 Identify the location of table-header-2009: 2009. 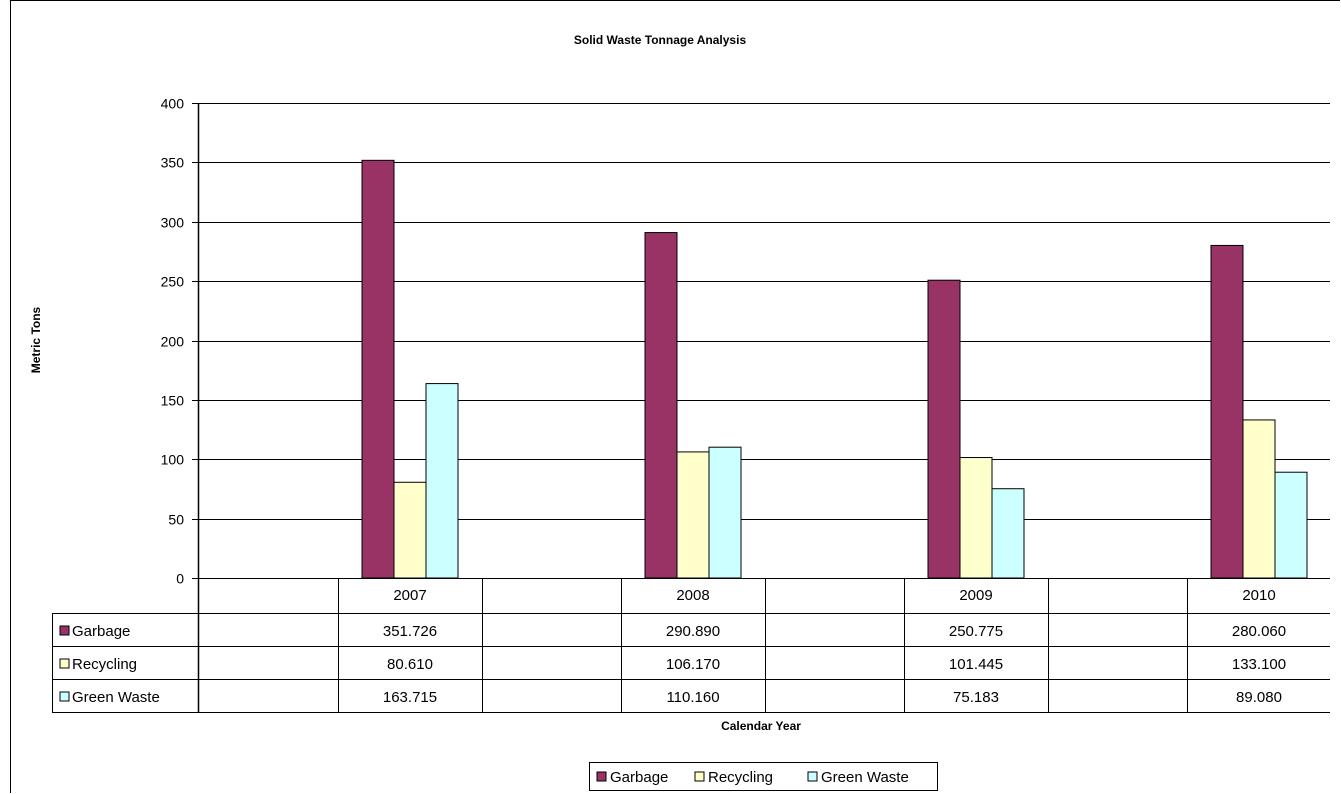
(975, 595).